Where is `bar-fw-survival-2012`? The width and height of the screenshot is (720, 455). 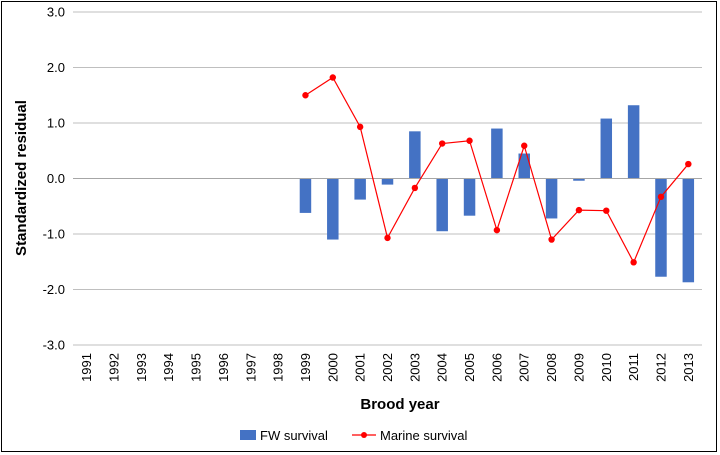 bar-fw-survival-2012 is located at coordinates (661, 227).